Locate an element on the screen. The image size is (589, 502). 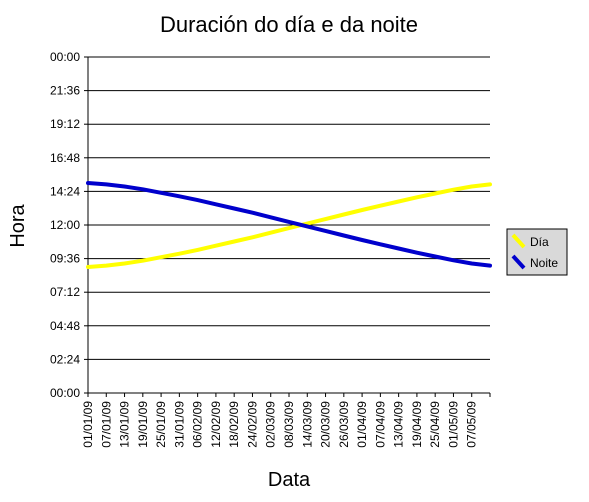
x-tick-label: 18/02/09 is located at coordinates (234, 424).